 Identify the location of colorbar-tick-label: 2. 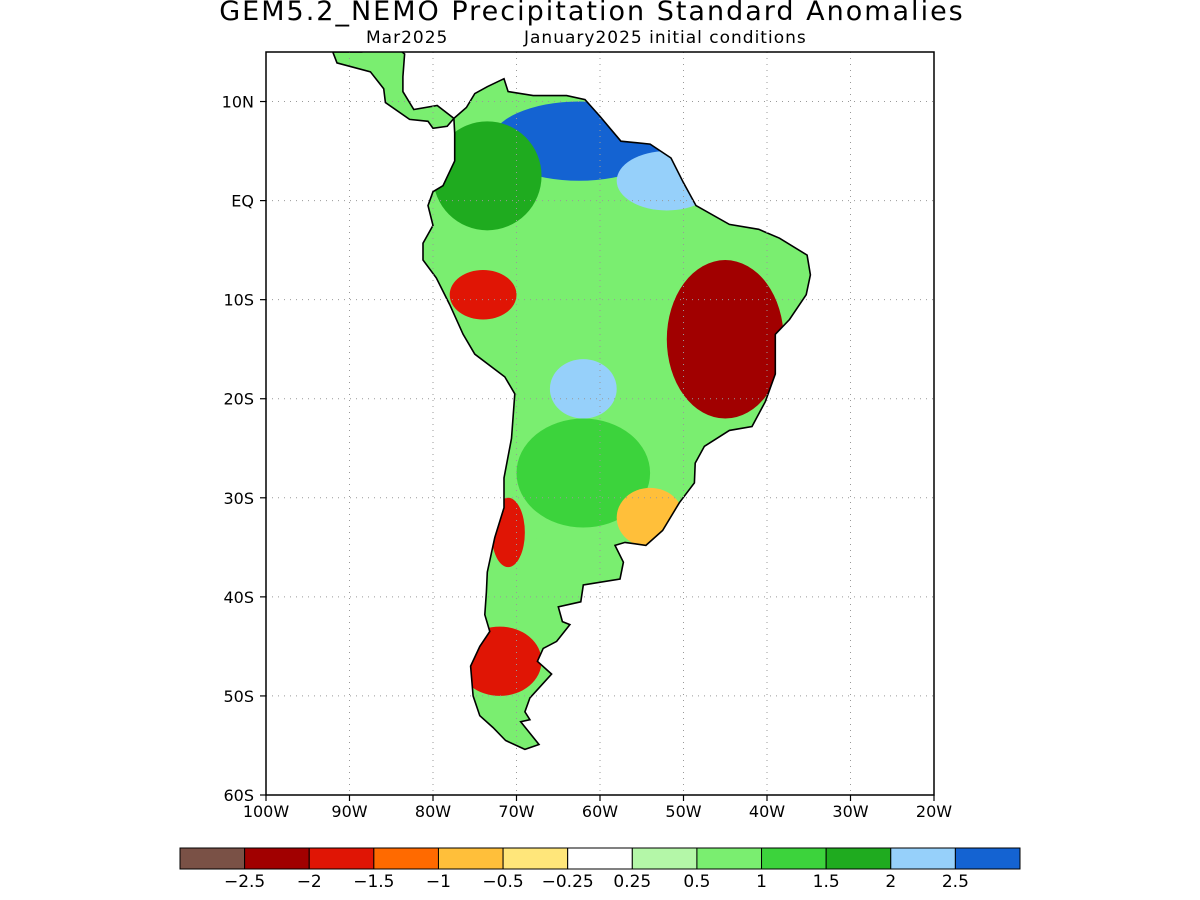
(890, 882).